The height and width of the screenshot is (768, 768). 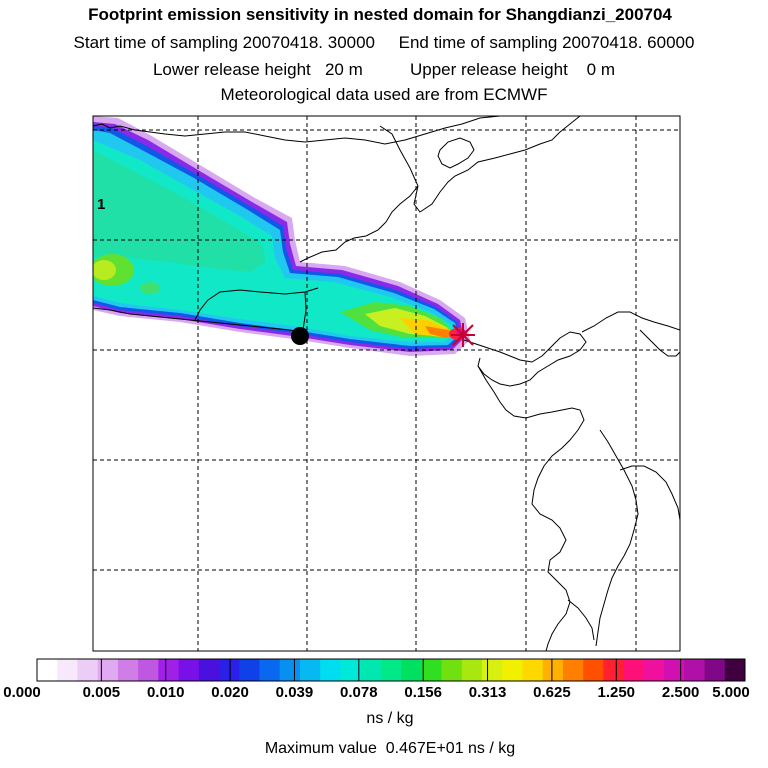 I want to click on colorbar-tick-label: 0.039, so click(x=294, y=692).